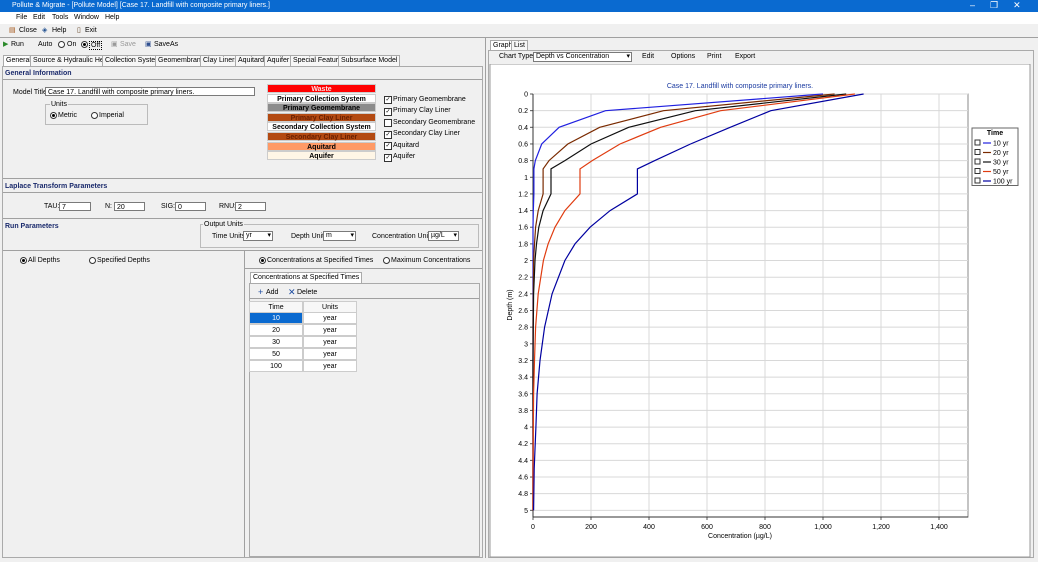 The width and height of the screenshot is (1038, 562). What do you see at coordinates (276, 354) in the screenshot?
I see `table-cell: 50` at bounding box center [276, 354].